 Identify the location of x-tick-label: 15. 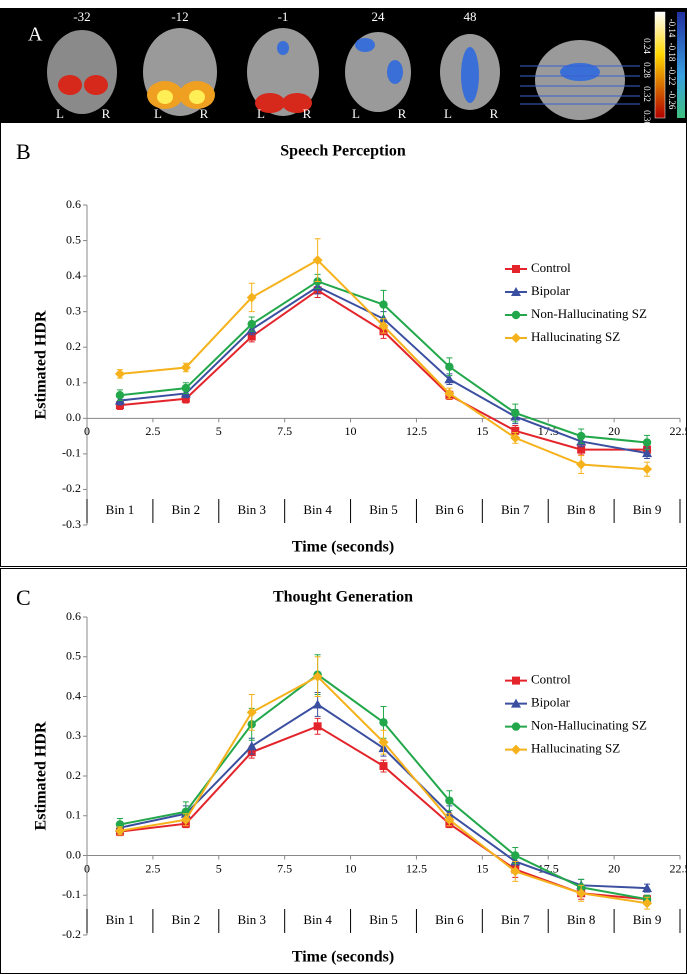
(482, 431).